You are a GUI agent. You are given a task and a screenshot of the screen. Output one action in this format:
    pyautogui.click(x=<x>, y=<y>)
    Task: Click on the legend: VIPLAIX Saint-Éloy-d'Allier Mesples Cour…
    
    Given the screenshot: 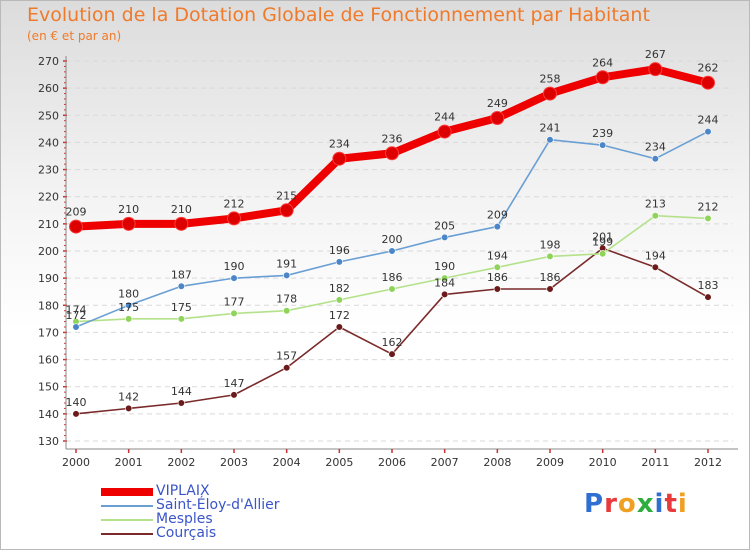 What is the action you would take?
    pyautogui.click(x=231, y=512)
    